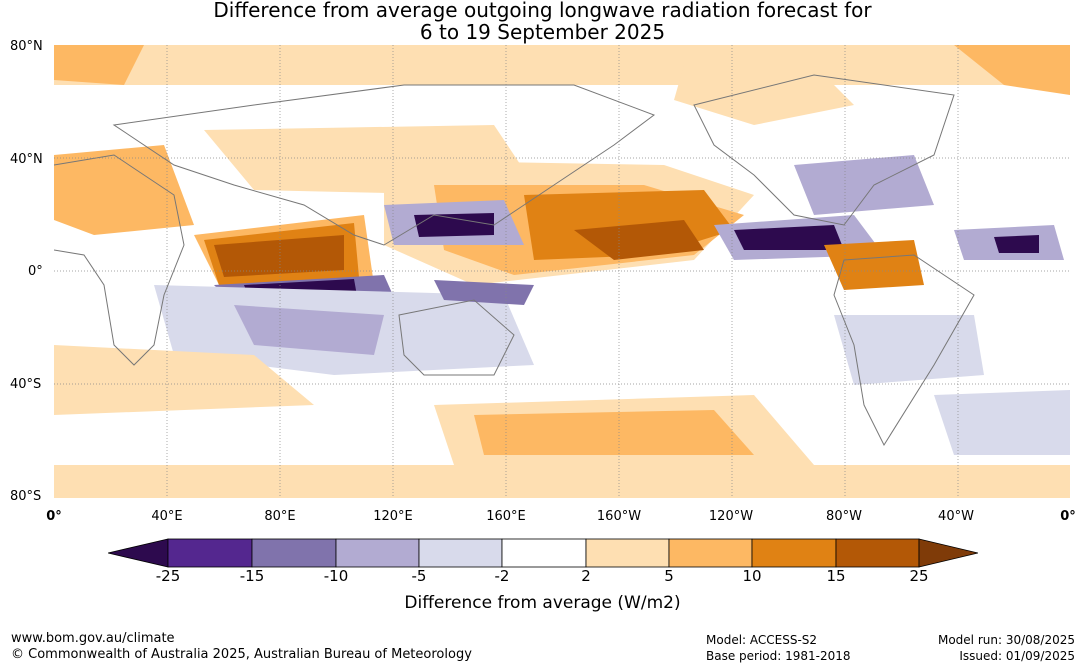 This screenshot has width=1085, height=667. I want to click on coastline-africa, so click(119, 260).